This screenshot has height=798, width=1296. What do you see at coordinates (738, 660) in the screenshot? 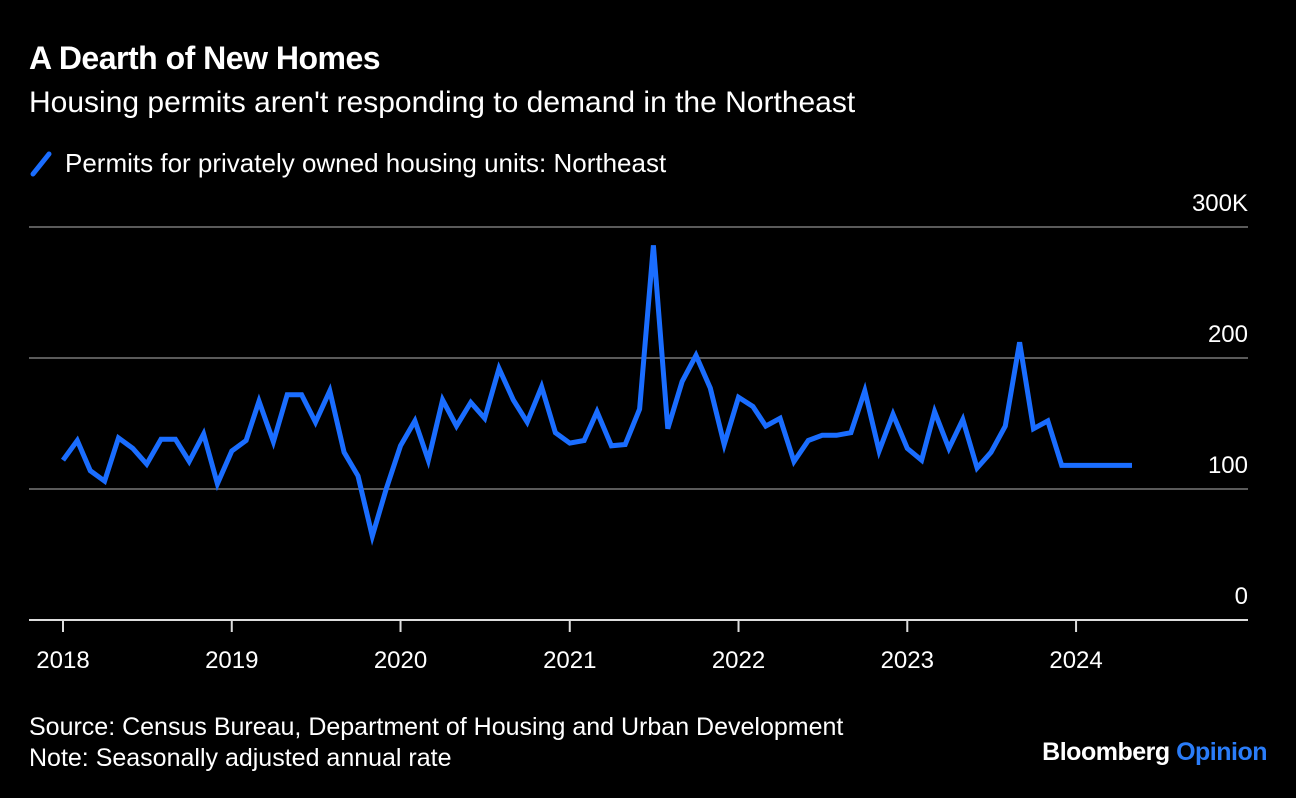
I see `x-tick-label: 2022` at bounding box center [738, 660].